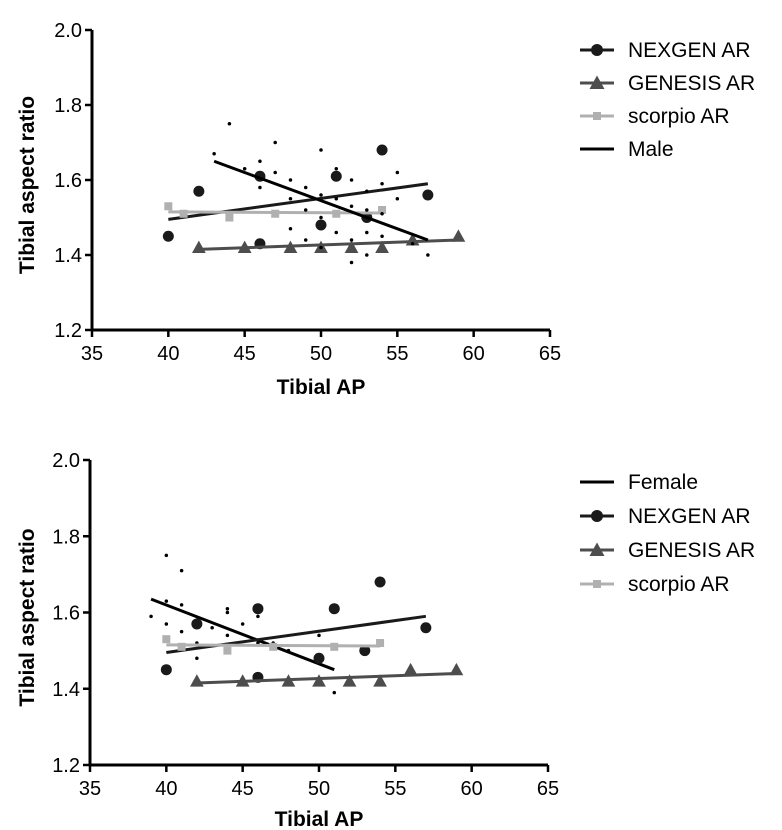 The height and width of the screenshot is (830, 782). I want to click on legend-label: GENESIS AR, so click(691, 550).